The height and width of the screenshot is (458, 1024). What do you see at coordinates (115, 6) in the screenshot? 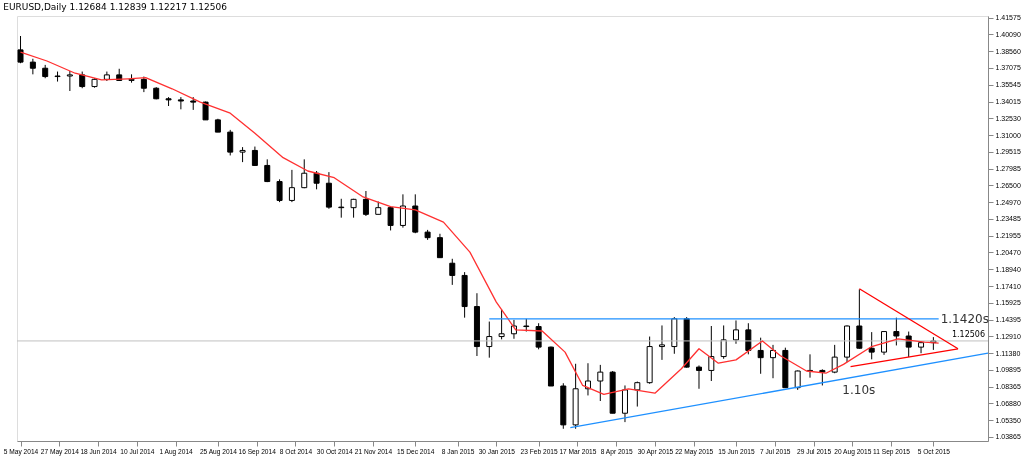
I see `chart-title: EURUSD,Daily 1.12684 1.12839 1.12217 1.12506` at bounding box center [115, 6].